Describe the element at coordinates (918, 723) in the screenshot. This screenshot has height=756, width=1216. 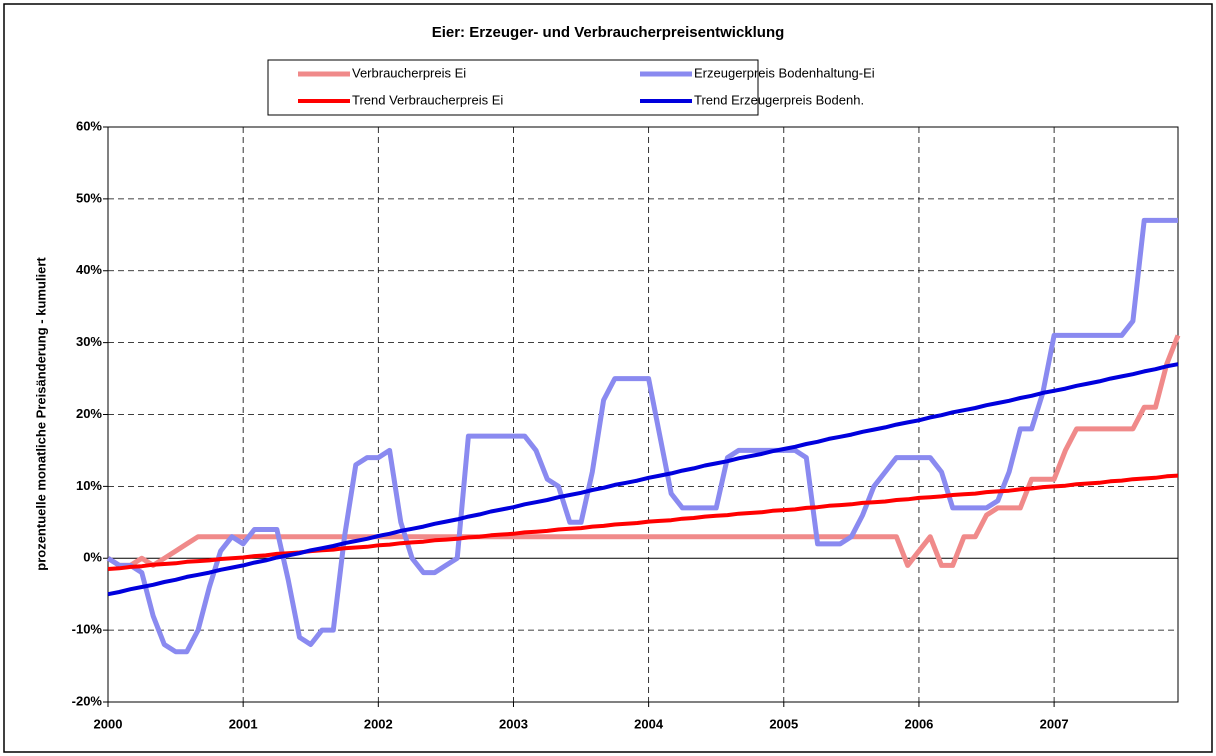
I see `x-tick-label: 2006` at that location.